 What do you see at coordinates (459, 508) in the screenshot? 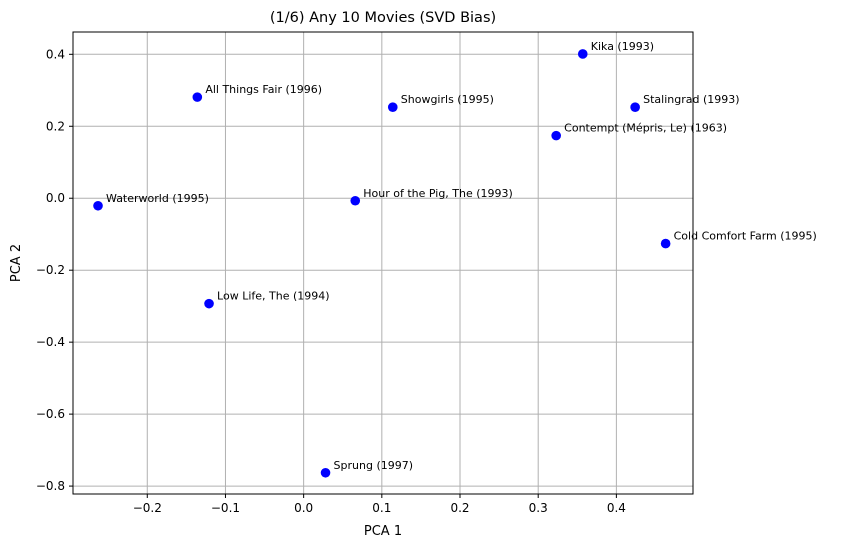
I see `x-tick-label: 0.2` at bounding box center [459, 508].